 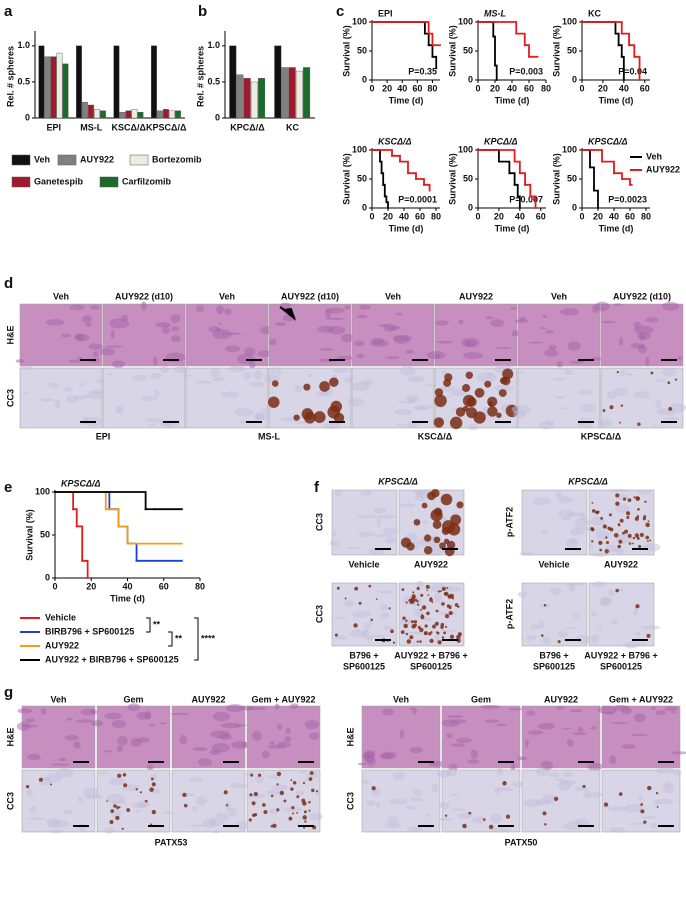 I want to click on significance-label: **, so click(x=157, y=624).